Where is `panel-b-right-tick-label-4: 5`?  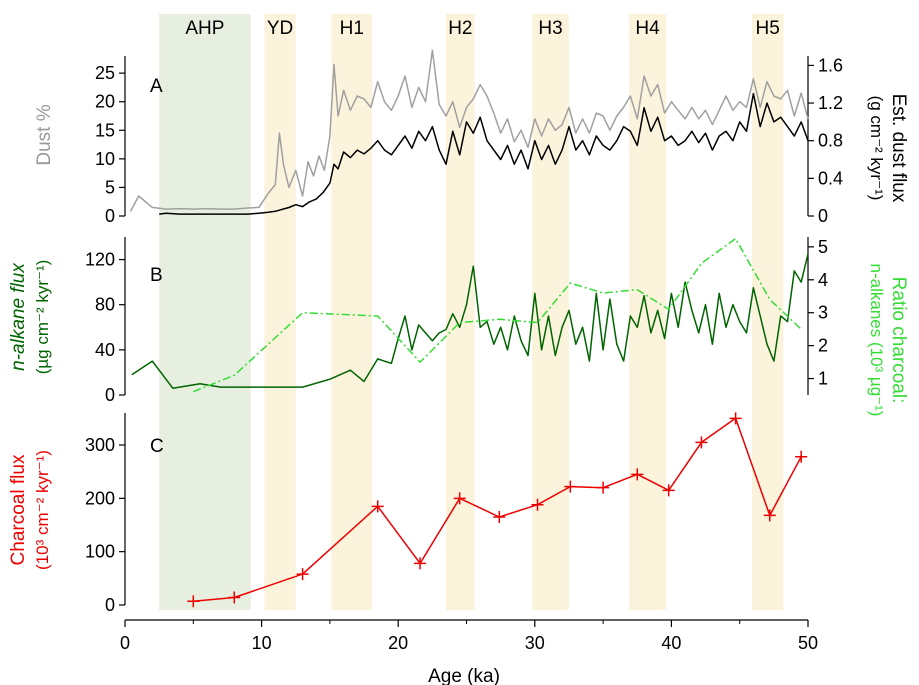
panel-b-right-tick-label-4: 5 is located at coordinates (823, 247).